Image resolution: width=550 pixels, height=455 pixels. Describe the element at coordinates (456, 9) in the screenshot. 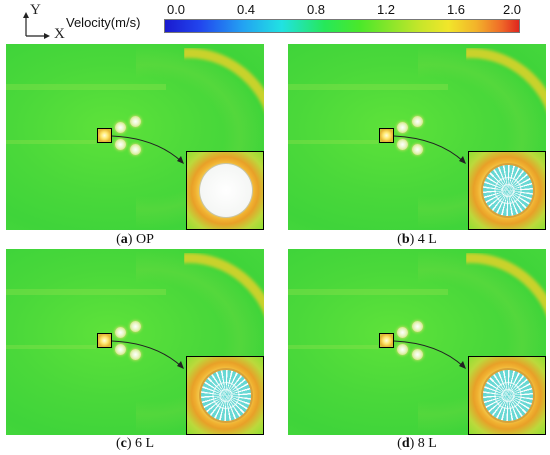

I see `colorbar-tick: 1.6` at that location.